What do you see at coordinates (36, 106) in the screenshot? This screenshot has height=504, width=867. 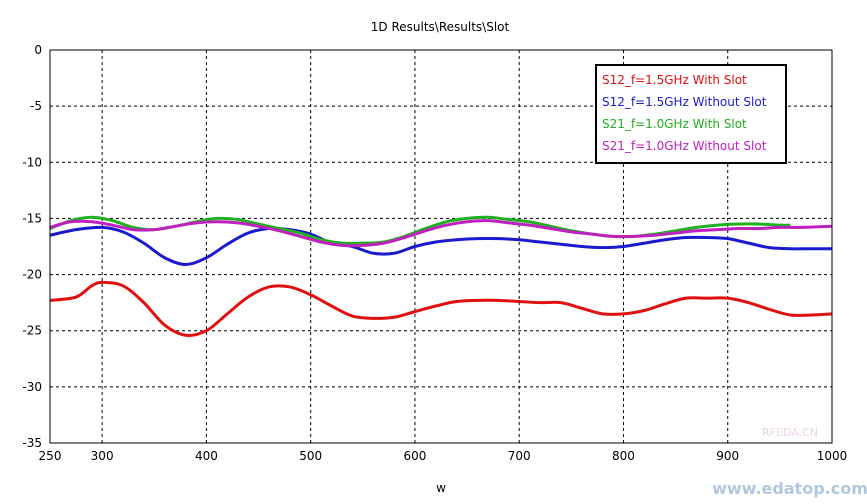 I see `y-tick-label: -5` at bounding box center [36, 106].